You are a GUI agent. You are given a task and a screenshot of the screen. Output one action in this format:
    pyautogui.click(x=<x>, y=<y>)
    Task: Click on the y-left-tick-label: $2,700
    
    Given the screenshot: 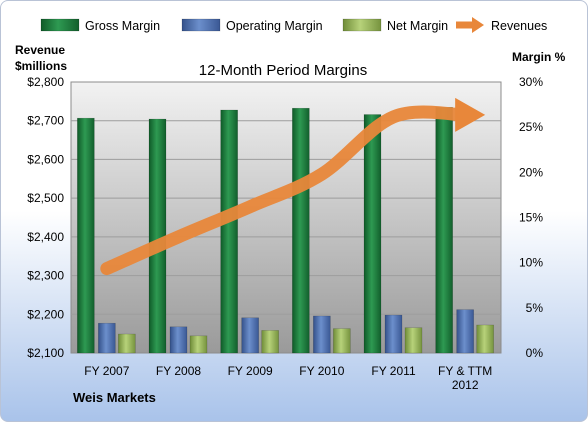 What is the action you would take?
    pyautogui.click(x=45, y=121)
    